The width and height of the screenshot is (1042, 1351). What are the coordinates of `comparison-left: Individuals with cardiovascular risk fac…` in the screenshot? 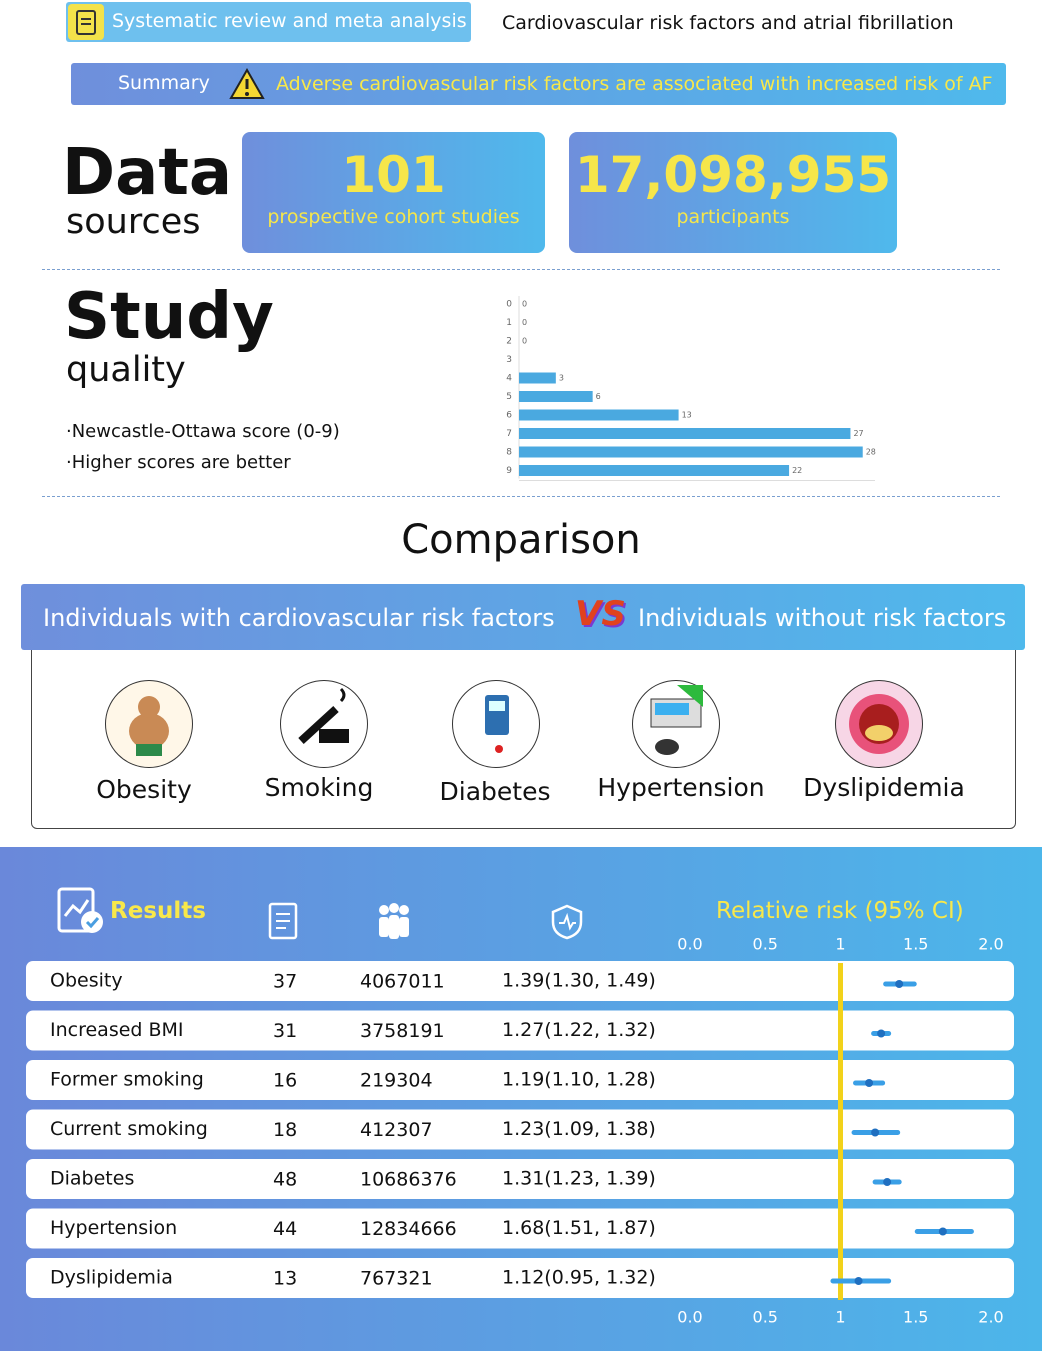 It's located at (299, 618).